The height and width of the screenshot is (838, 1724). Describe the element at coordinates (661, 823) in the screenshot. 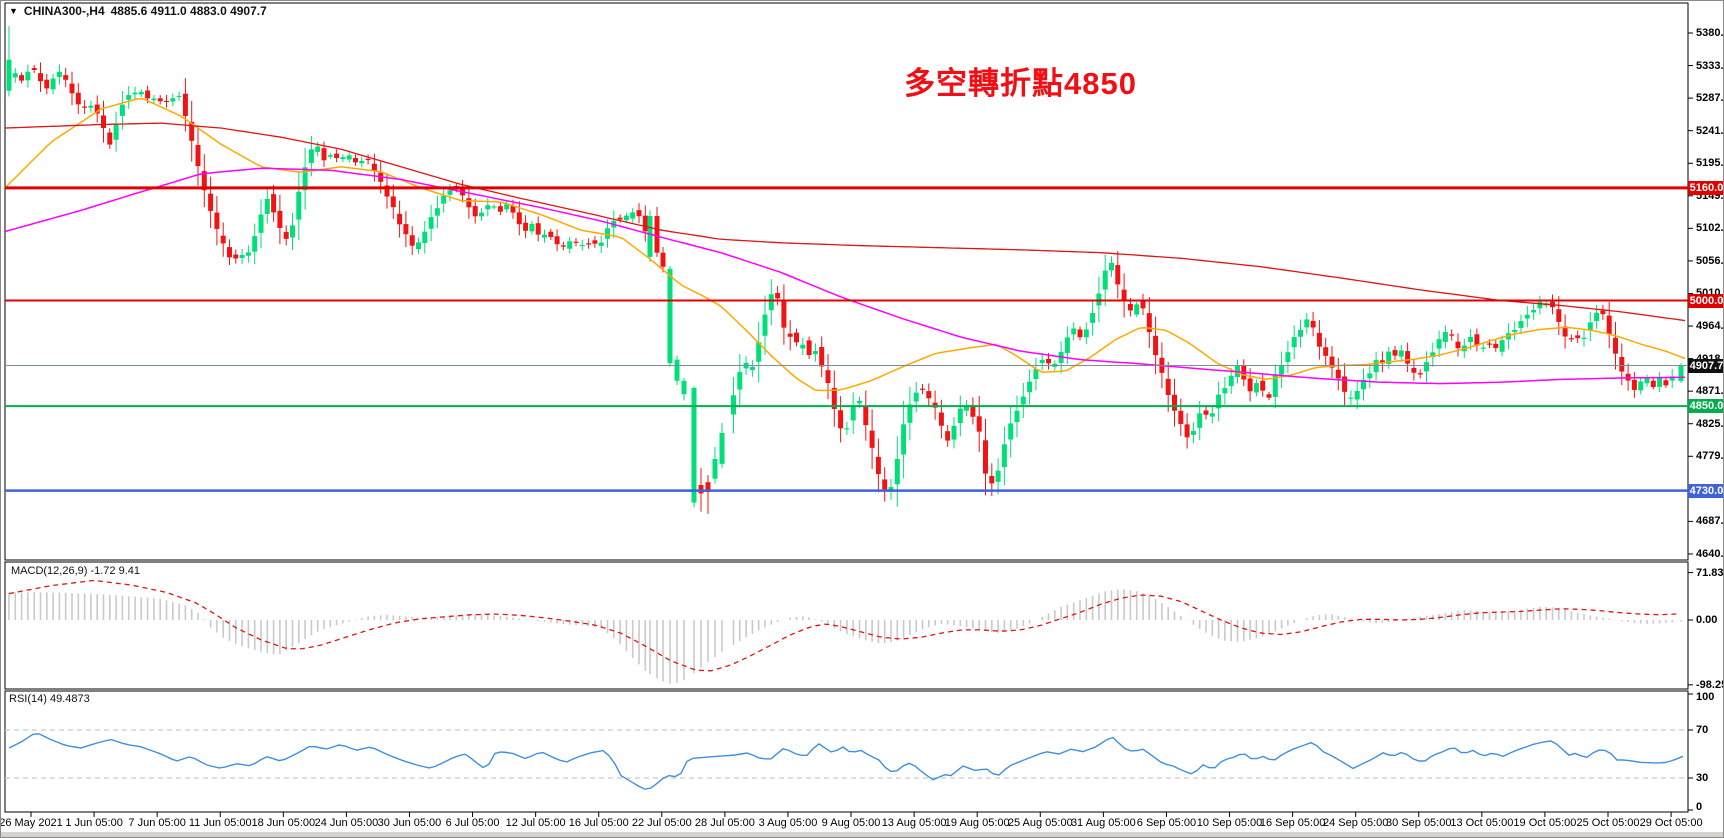

I see `date-tick-label: 22 Jul 05:00` at that location.